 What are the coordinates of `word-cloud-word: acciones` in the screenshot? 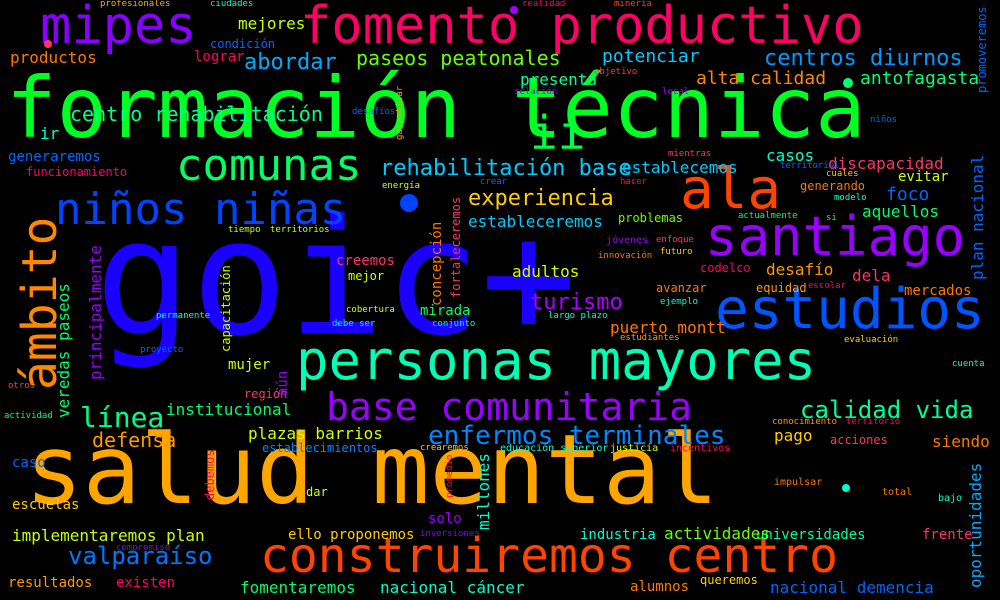 It's located at (859, 440).